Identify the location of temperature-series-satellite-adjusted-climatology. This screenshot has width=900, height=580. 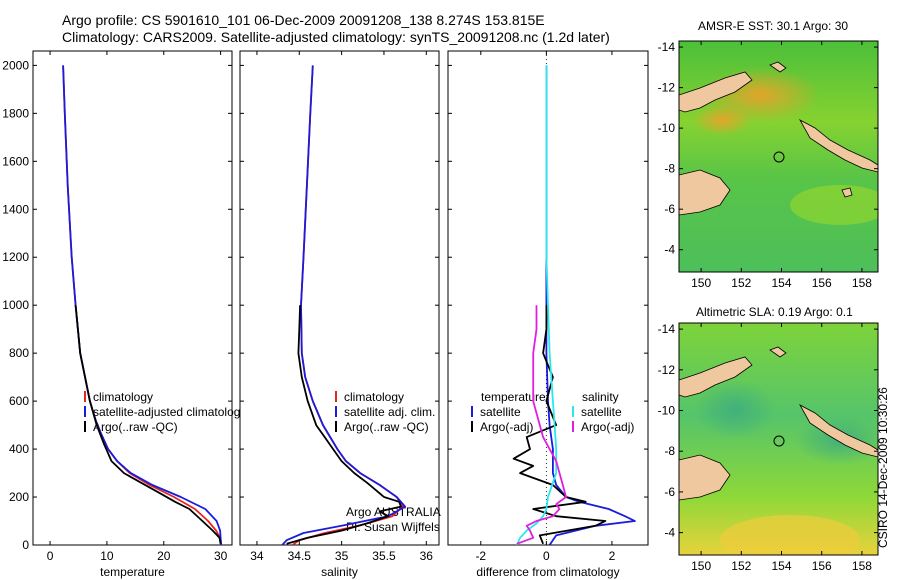
(142, 305).